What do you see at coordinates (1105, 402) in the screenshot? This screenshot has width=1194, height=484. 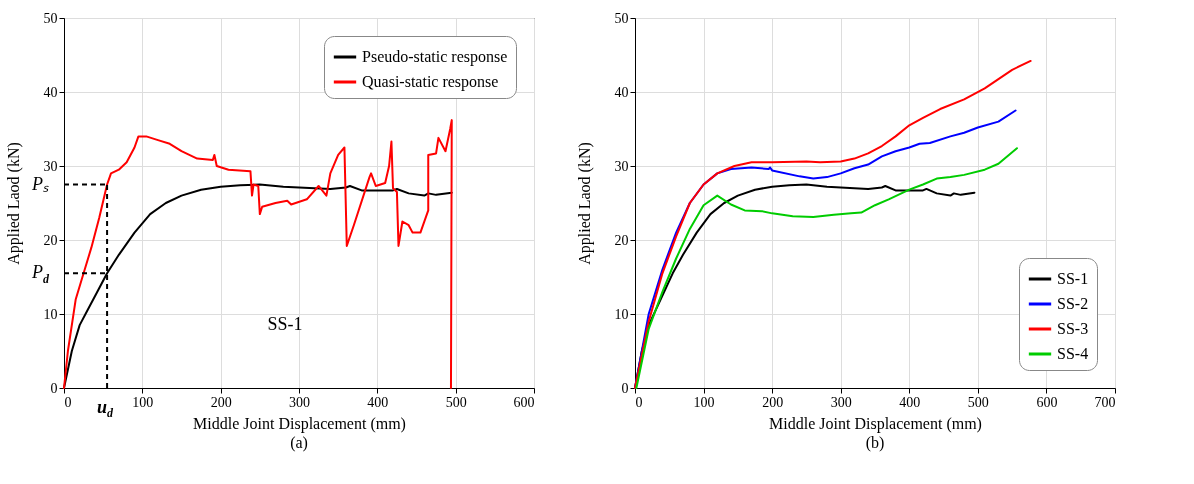 I see `x-tick-label: 700` at bounding box center [1105, 402].